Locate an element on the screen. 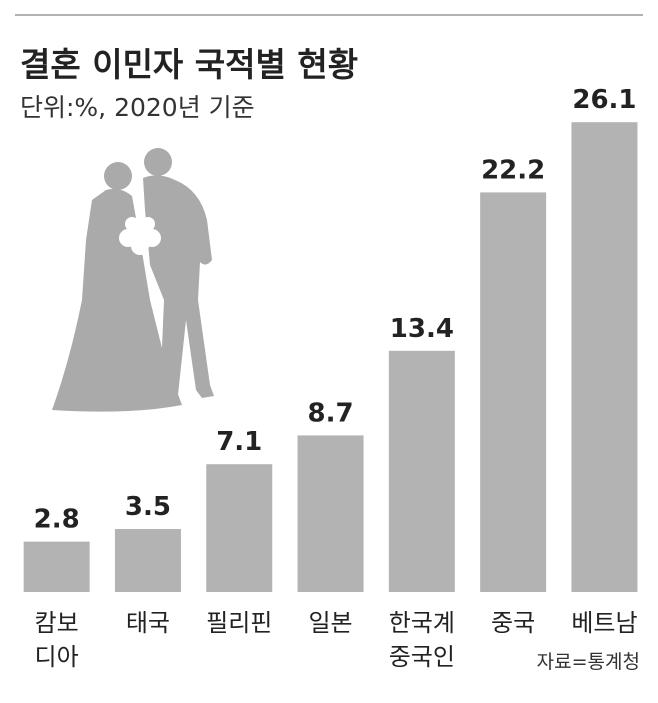 Image resolution: width=658 pixels, height=703 pixels. x-tick-label: 캄보 디아 is located at coordinates (56, 640).